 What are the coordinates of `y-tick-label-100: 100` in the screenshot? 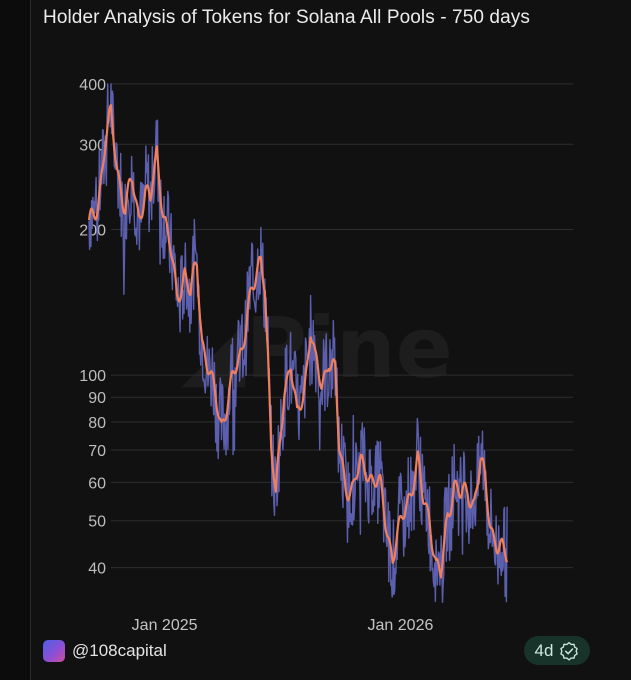 It's located at (92, 376).